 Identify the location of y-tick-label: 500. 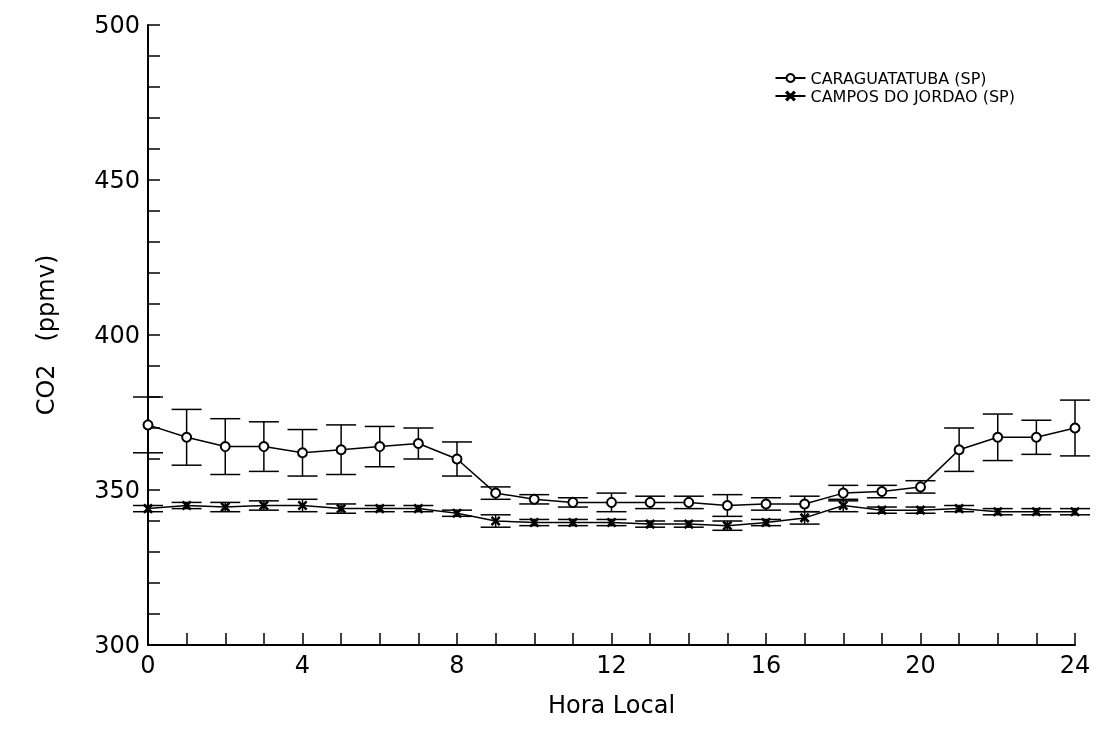
(117, 25).